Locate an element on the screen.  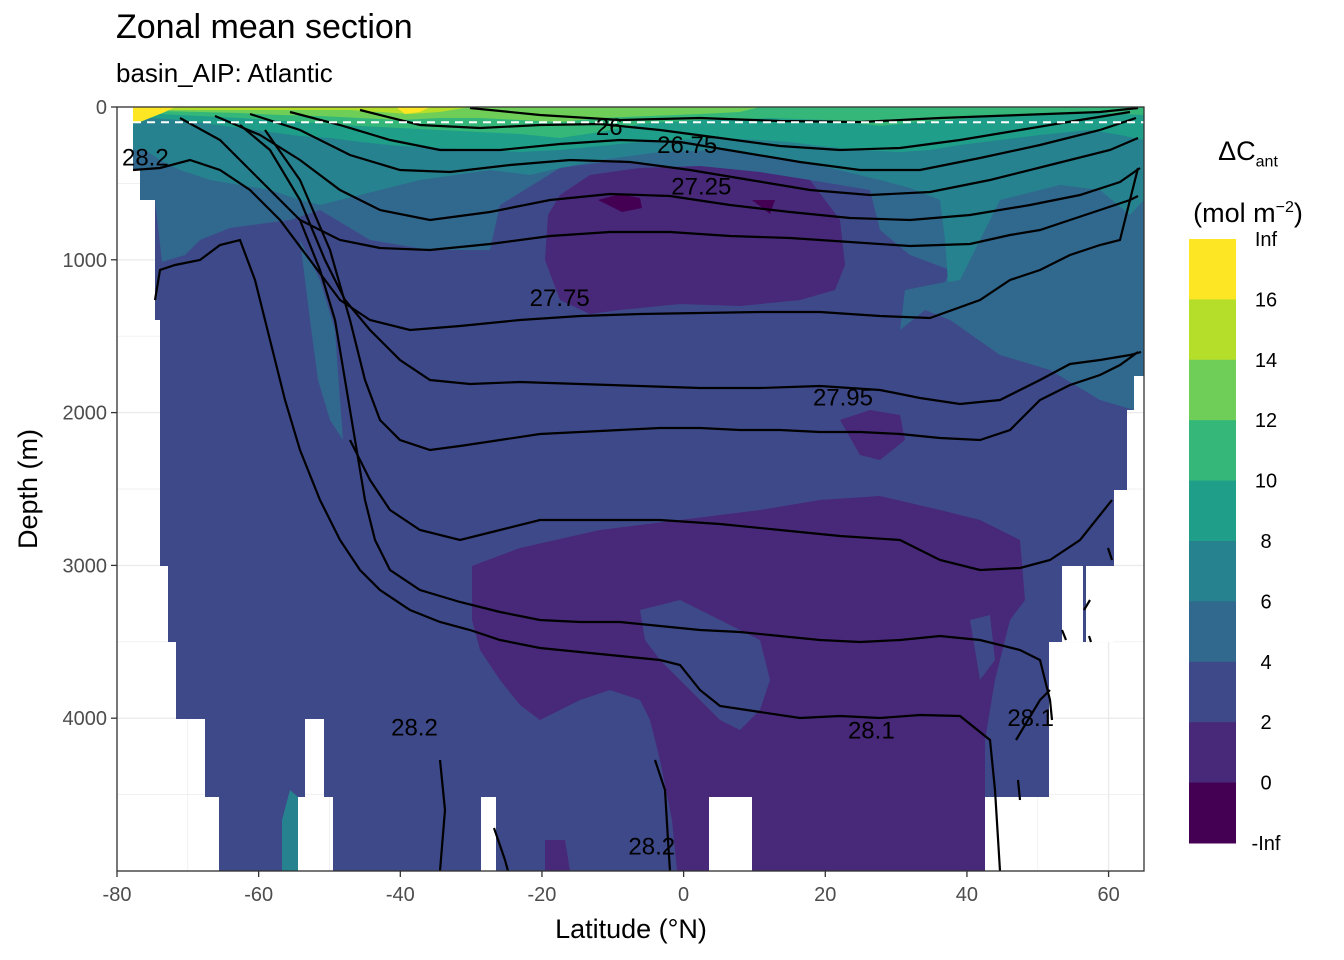
band-6-8-south-col is located at coordinates (290, 830).